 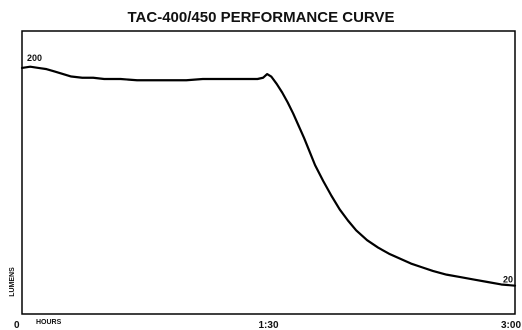 I want to click on data-label: 20, so click(x=508, y=279).